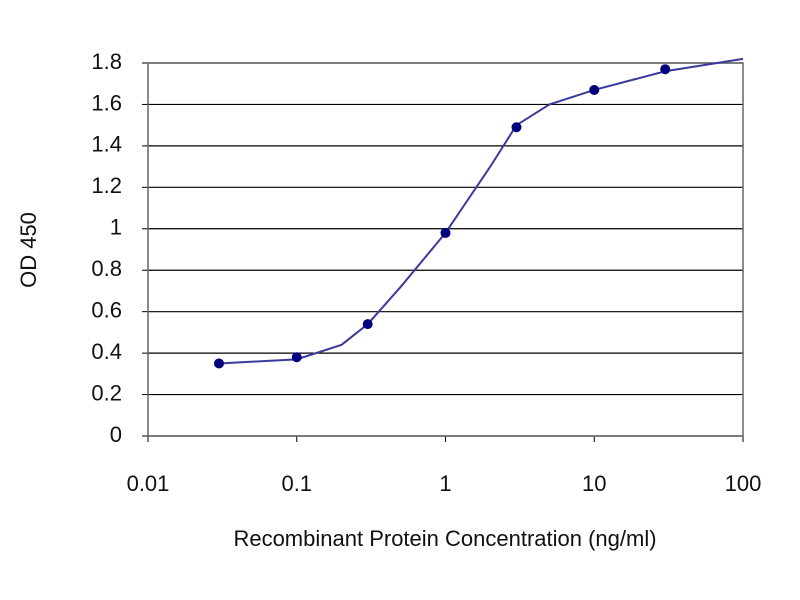 The width and height of the screenshot is (800, 600). Describe the element at coordinates (106, 268) in the screenshot. I see `y-tick-label: 0.8` at that location.